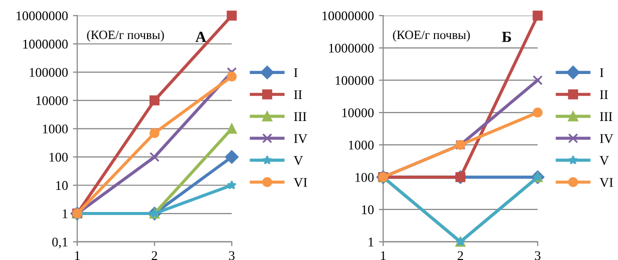 The width and height of the screenshot is (618, 260). What do you see at coordinates (200, 37) in the screenshot?
I see `text: А` at bounding box center [200, 37].